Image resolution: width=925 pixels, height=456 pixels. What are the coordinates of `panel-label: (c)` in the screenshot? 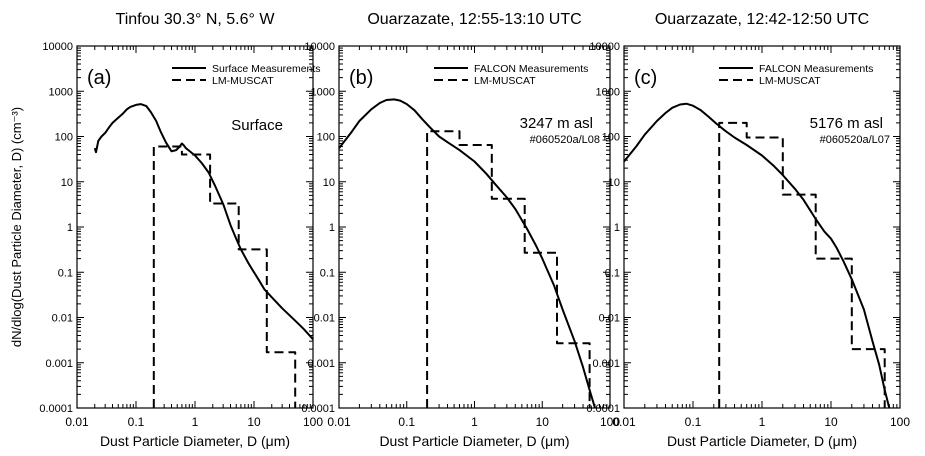 It's located at (645, 78).